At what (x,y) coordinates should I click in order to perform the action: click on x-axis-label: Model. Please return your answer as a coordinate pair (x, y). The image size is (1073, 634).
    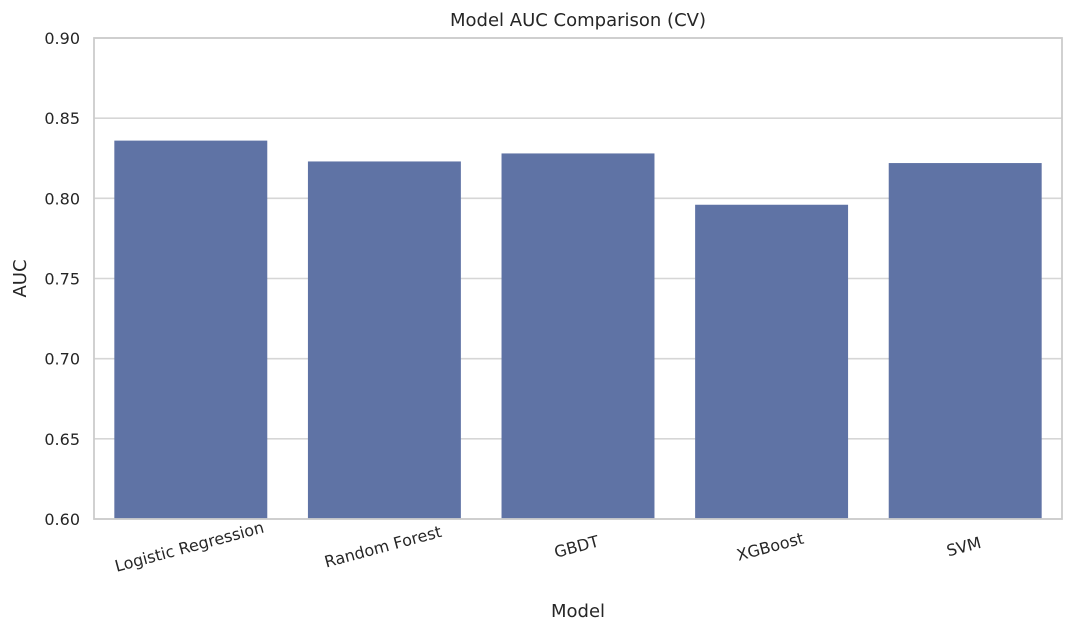
    Looking at the image, I should click on (578, 611).